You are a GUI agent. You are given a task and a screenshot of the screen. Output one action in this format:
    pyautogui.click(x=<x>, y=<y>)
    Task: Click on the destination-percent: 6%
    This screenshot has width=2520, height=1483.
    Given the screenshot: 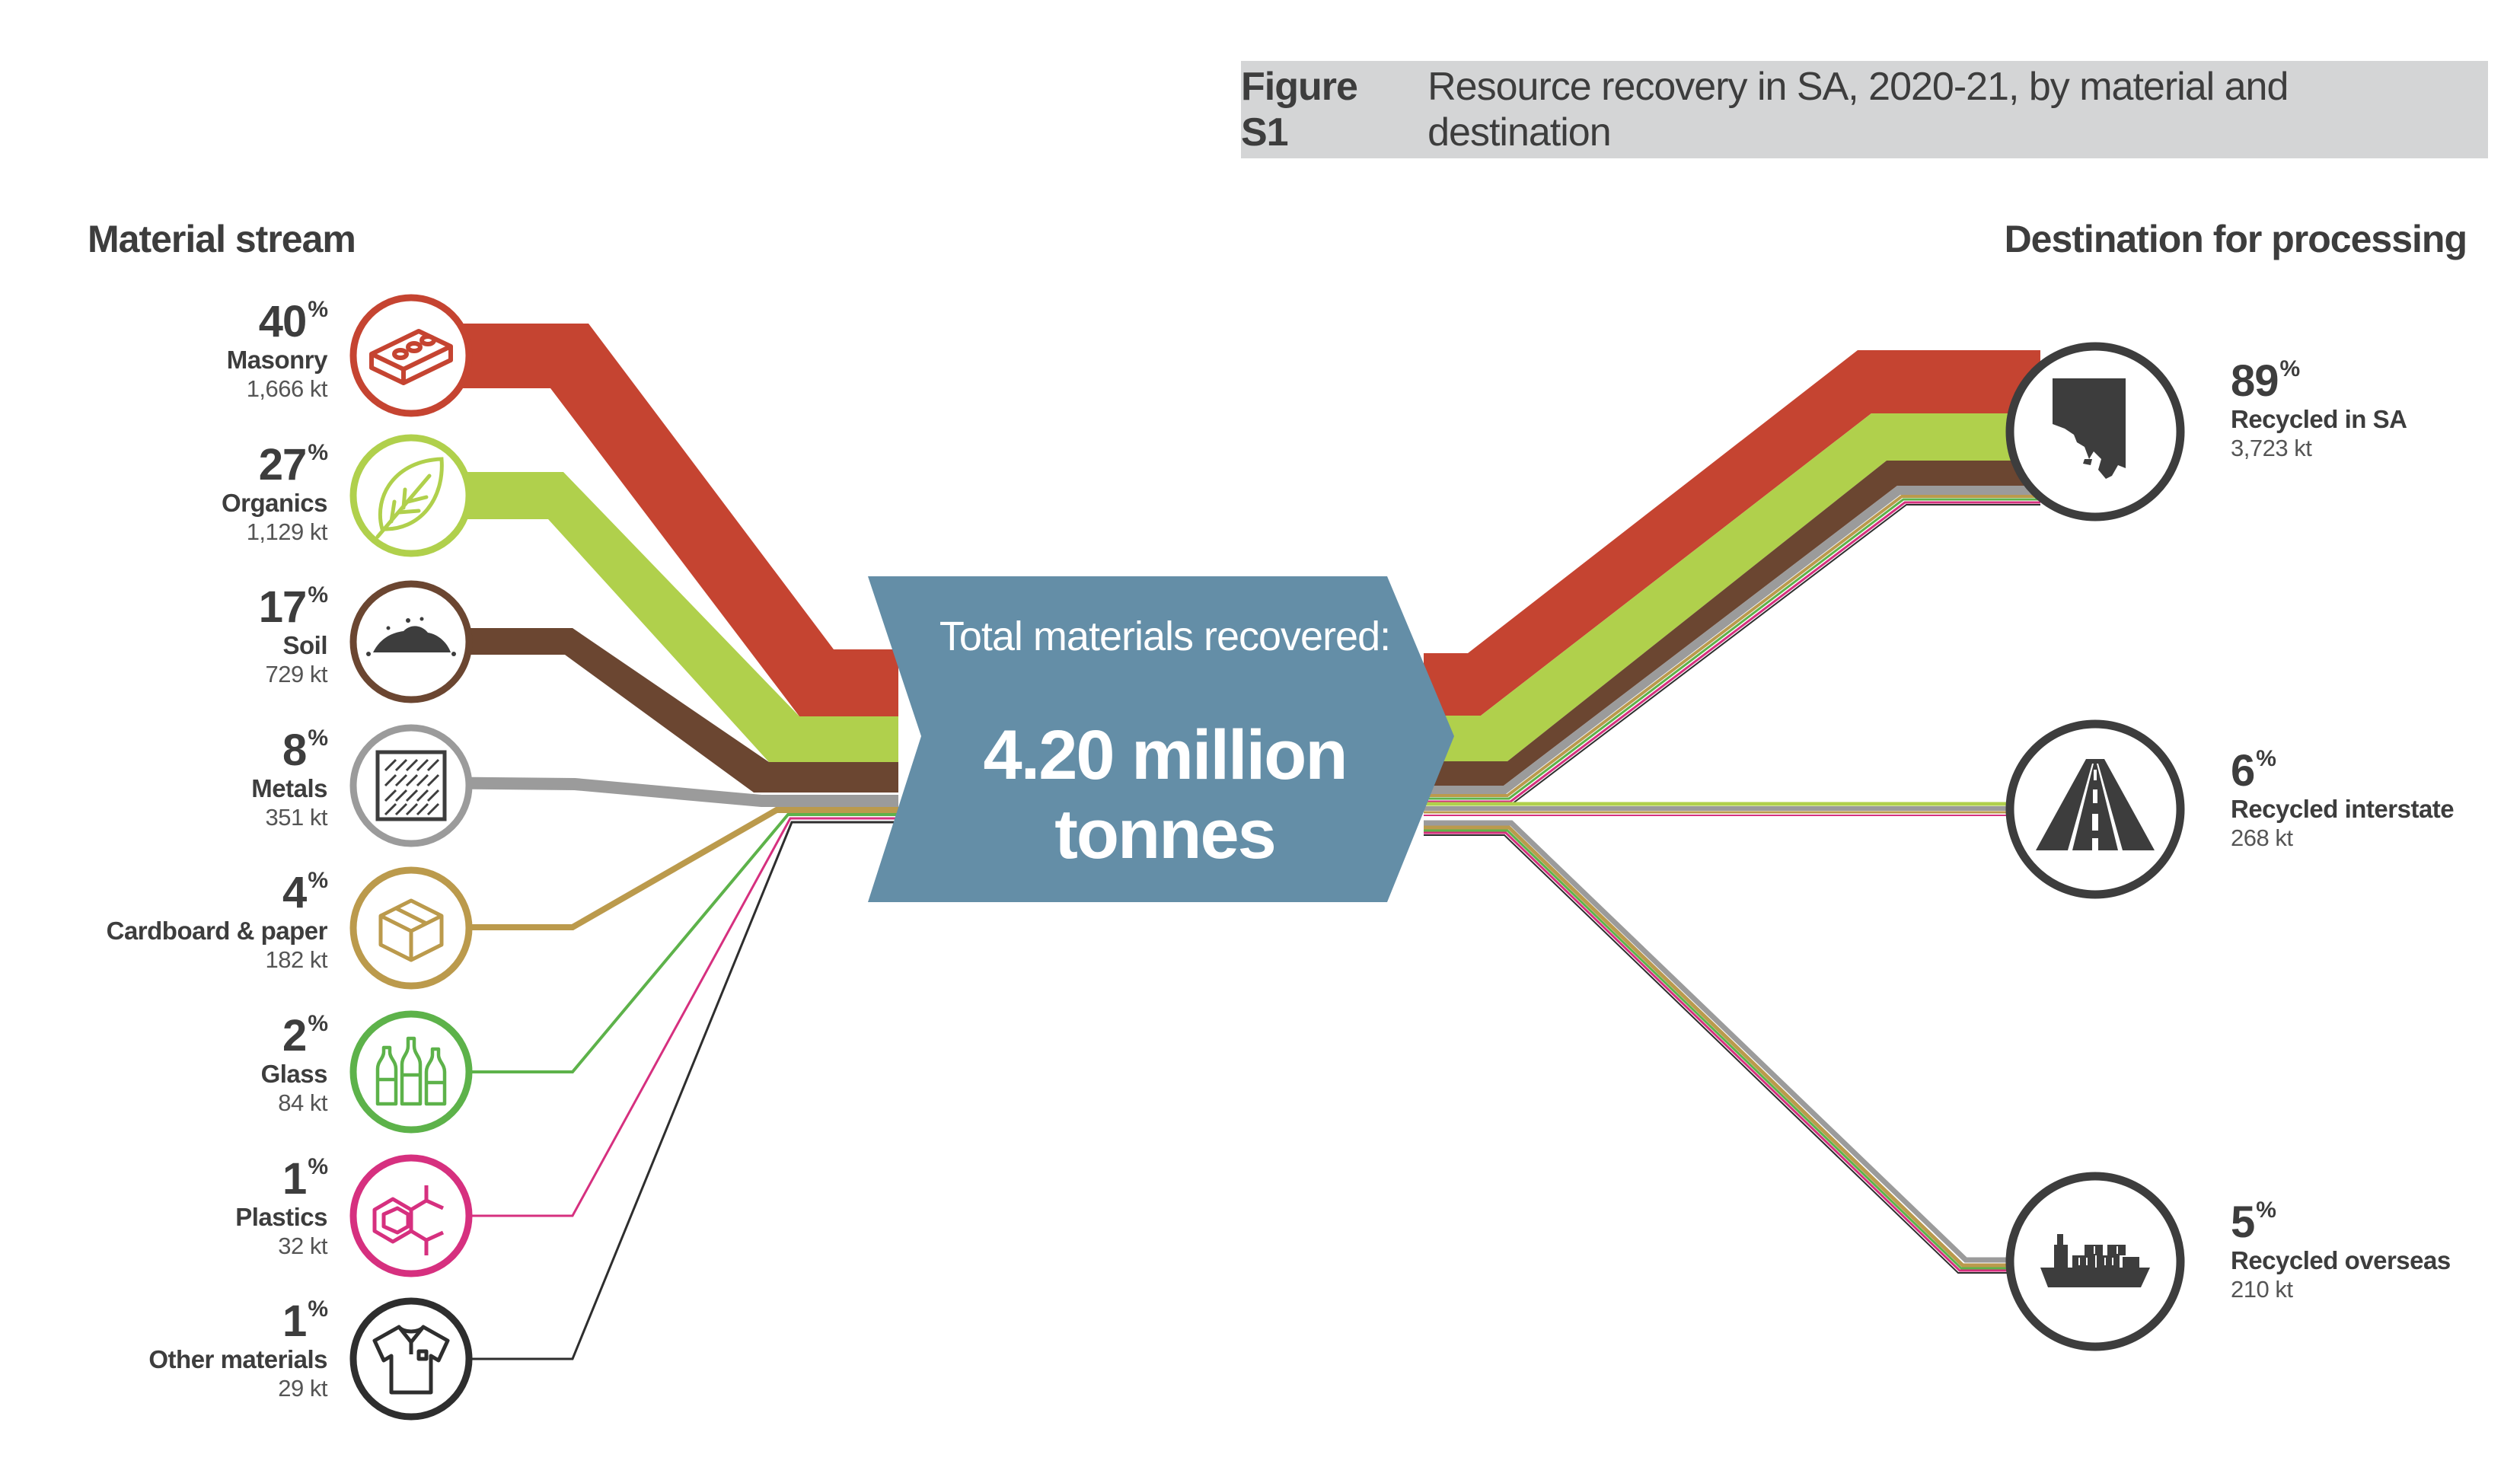 What is the action you would take?
    pyautogui.click(x=2253, y=771)
    